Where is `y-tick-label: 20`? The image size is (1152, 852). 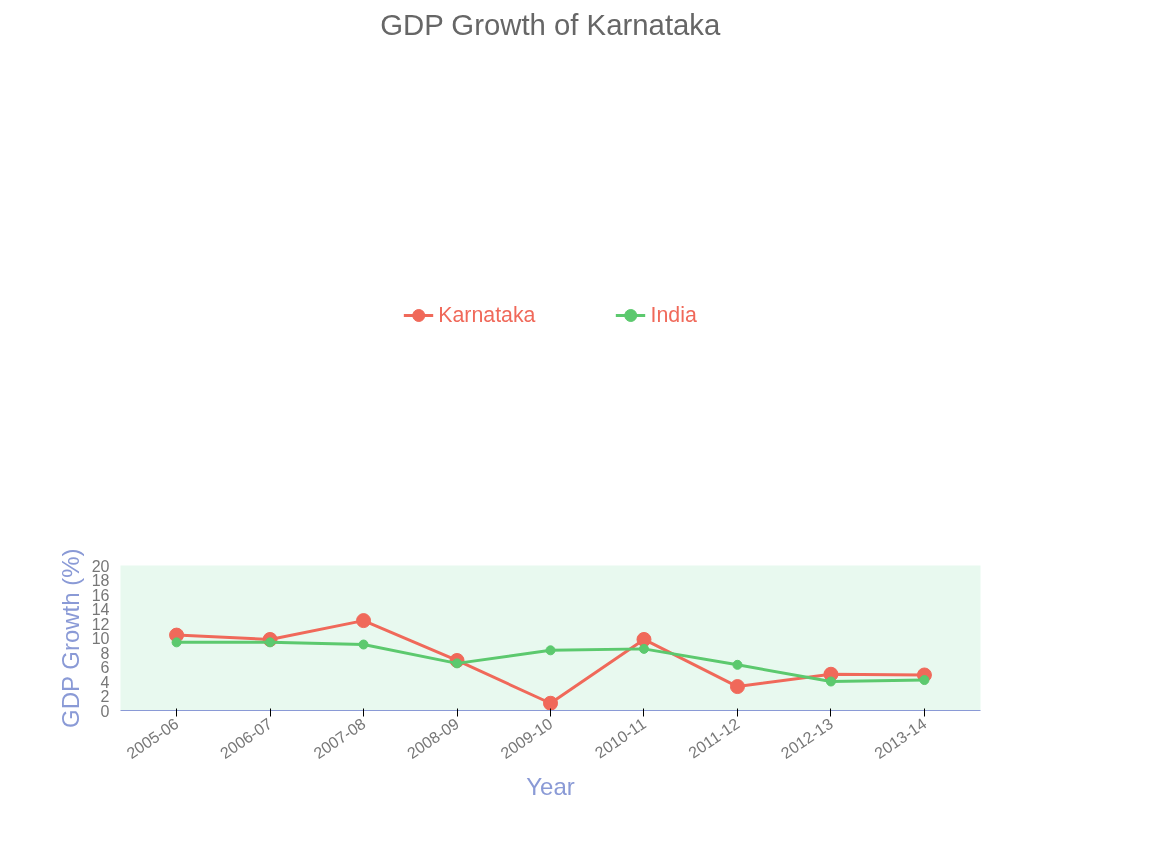 y-tick-label: 20 is located at coordinates (100, 566).